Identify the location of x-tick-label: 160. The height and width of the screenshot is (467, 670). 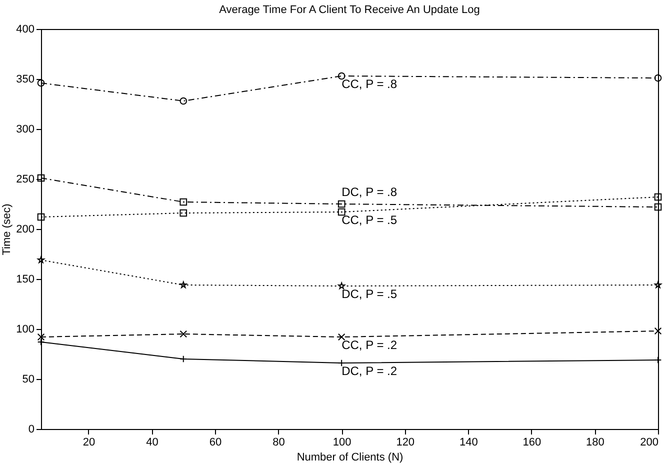
(532, 442).